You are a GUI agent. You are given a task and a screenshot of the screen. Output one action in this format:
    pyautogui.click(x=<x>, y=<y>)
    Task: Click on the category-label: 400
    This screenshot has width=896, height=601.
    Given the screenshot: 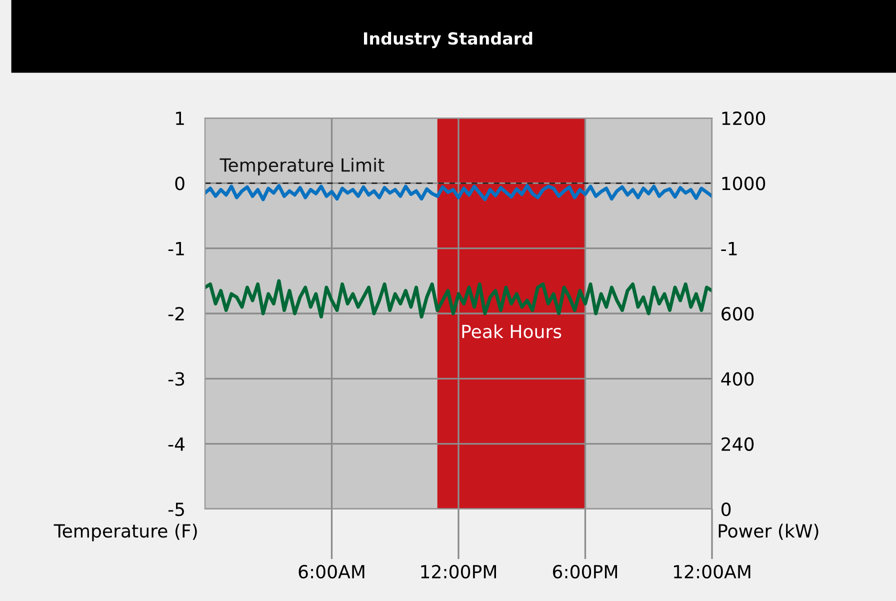 What is the action you would take?
    pyautogui.click(x=737, y=379)
    